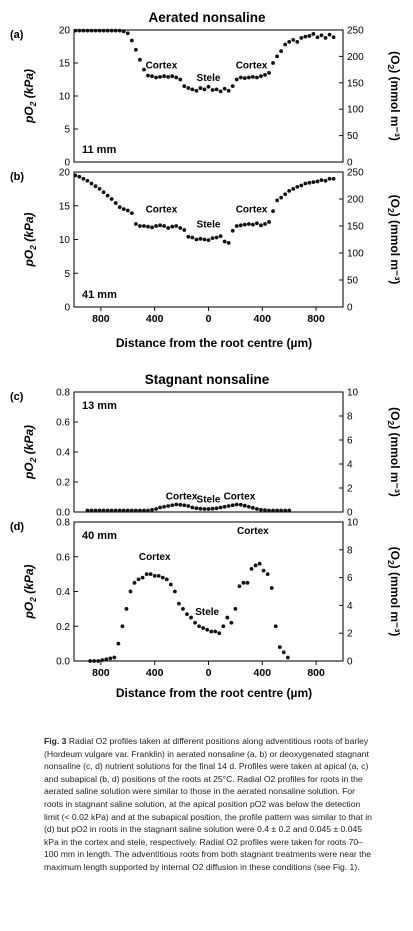 This screenshot has height=931, width=413. What do you see at coordinates (99, 295) in the screenshot?
I see `depth-annotation: 41 mm` at bounding box center [99, 295].